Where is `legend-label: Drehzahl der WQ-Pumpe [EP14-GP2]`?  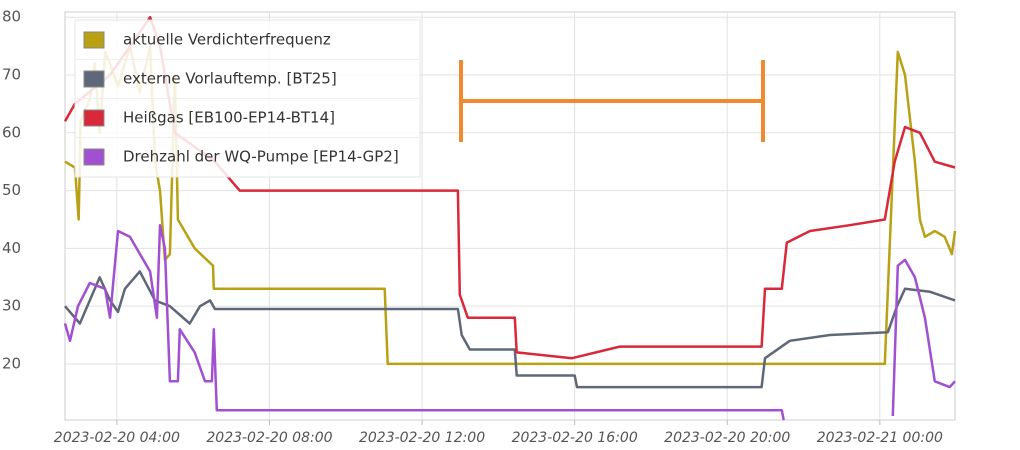 legend-label: Drehzahl der WQ-Pumpe [EP14-GP2] is located at coordinates (261, 157).